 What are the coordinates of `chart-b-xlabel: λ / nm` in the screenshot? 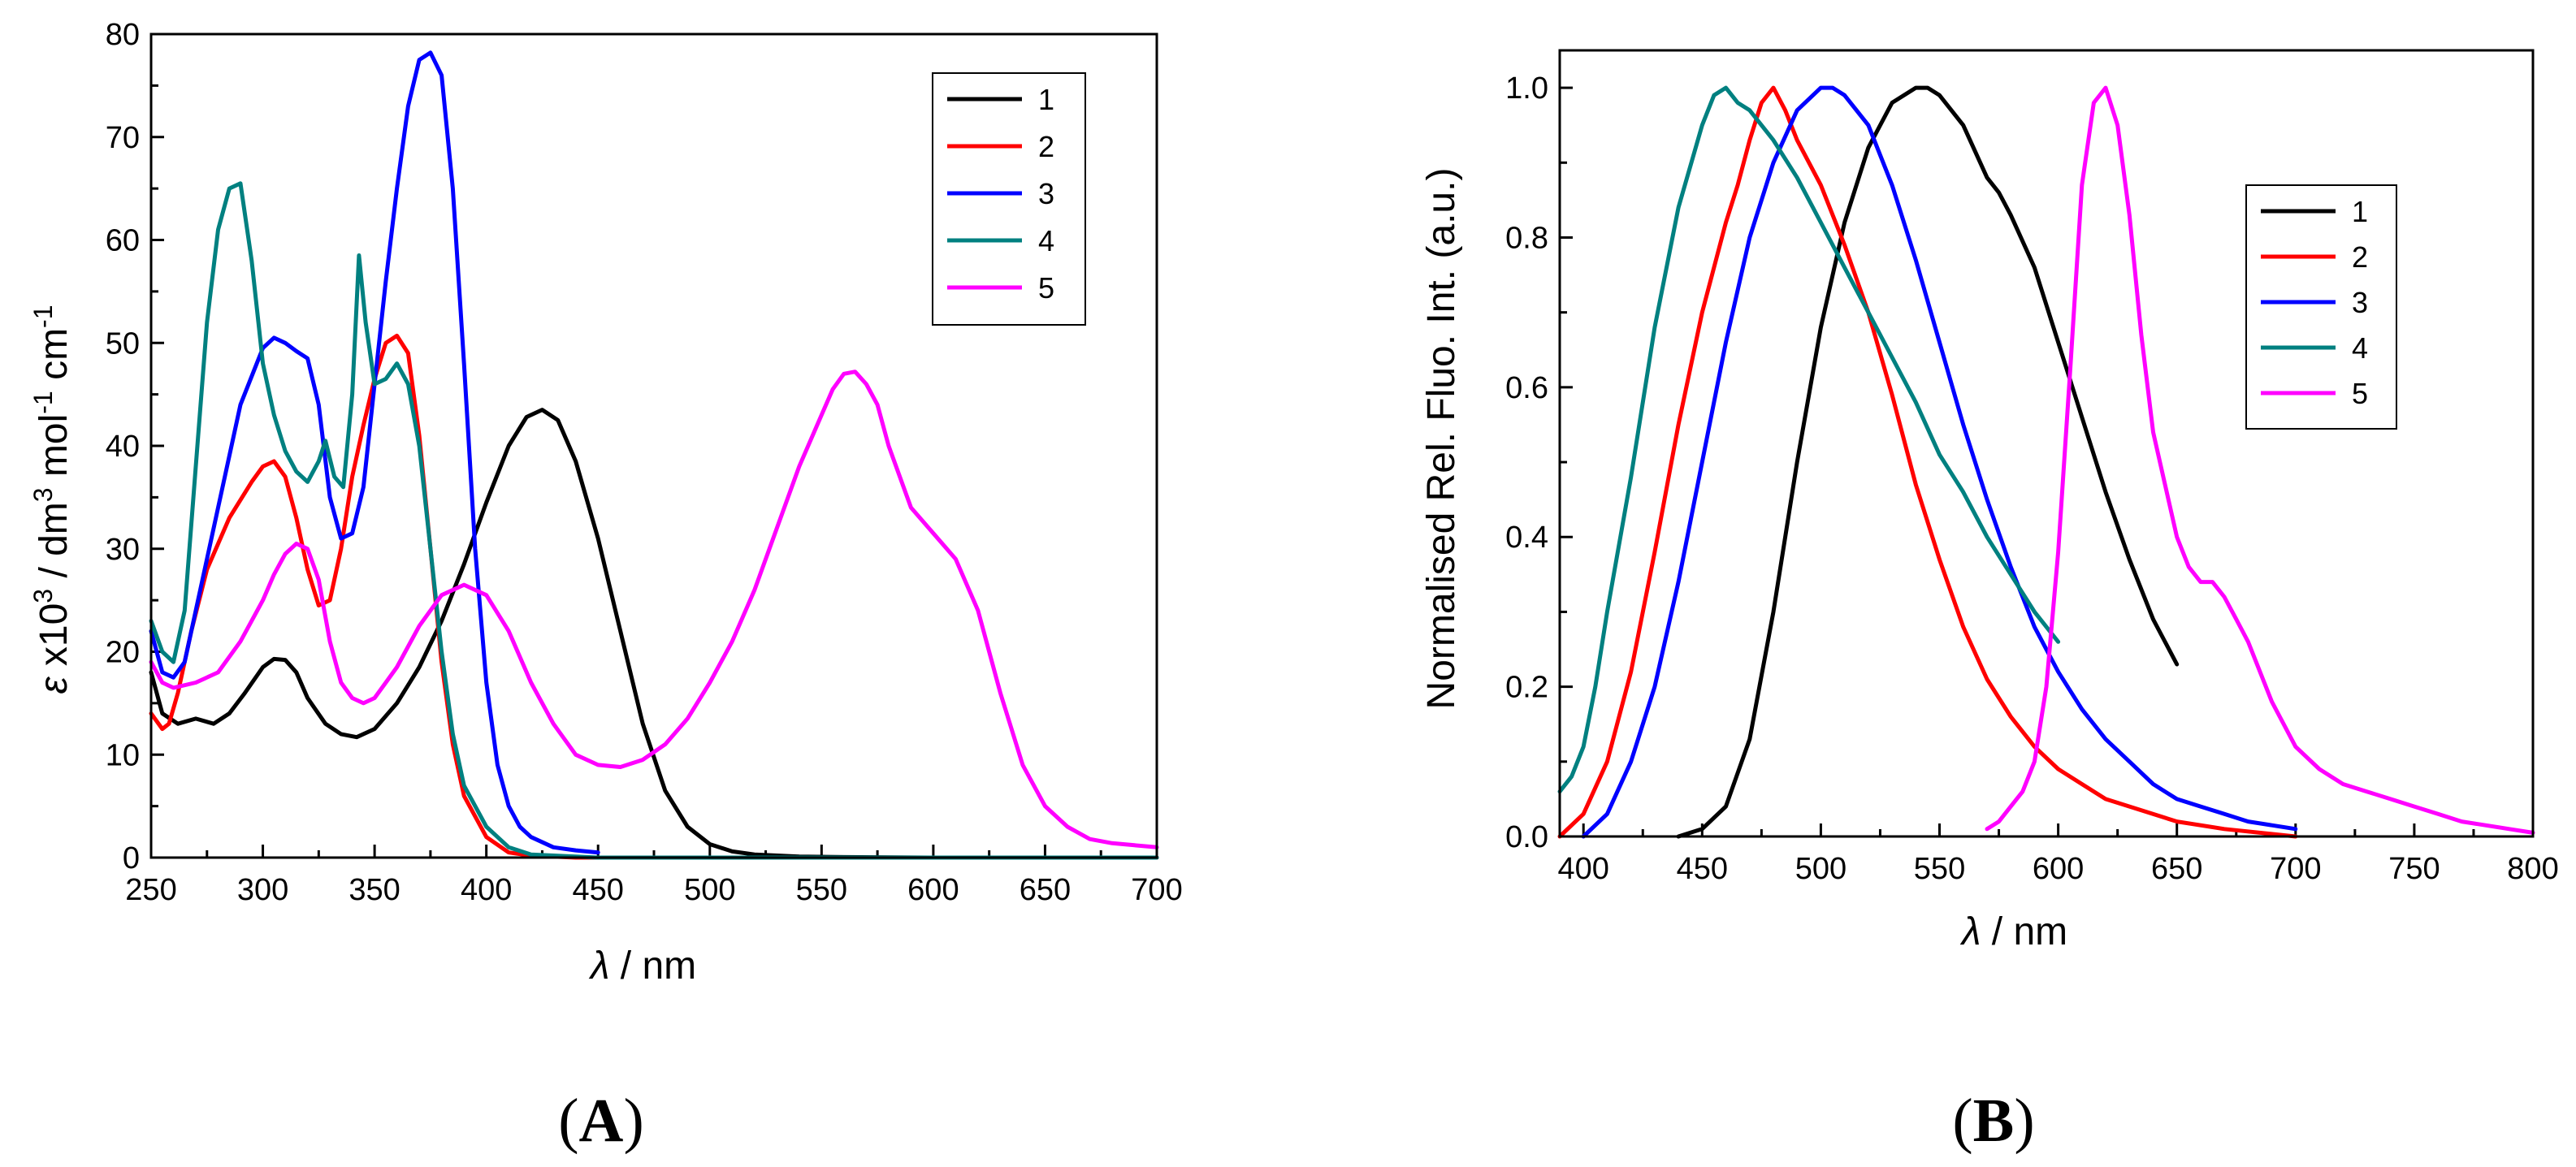 It's located at (2013, 931).